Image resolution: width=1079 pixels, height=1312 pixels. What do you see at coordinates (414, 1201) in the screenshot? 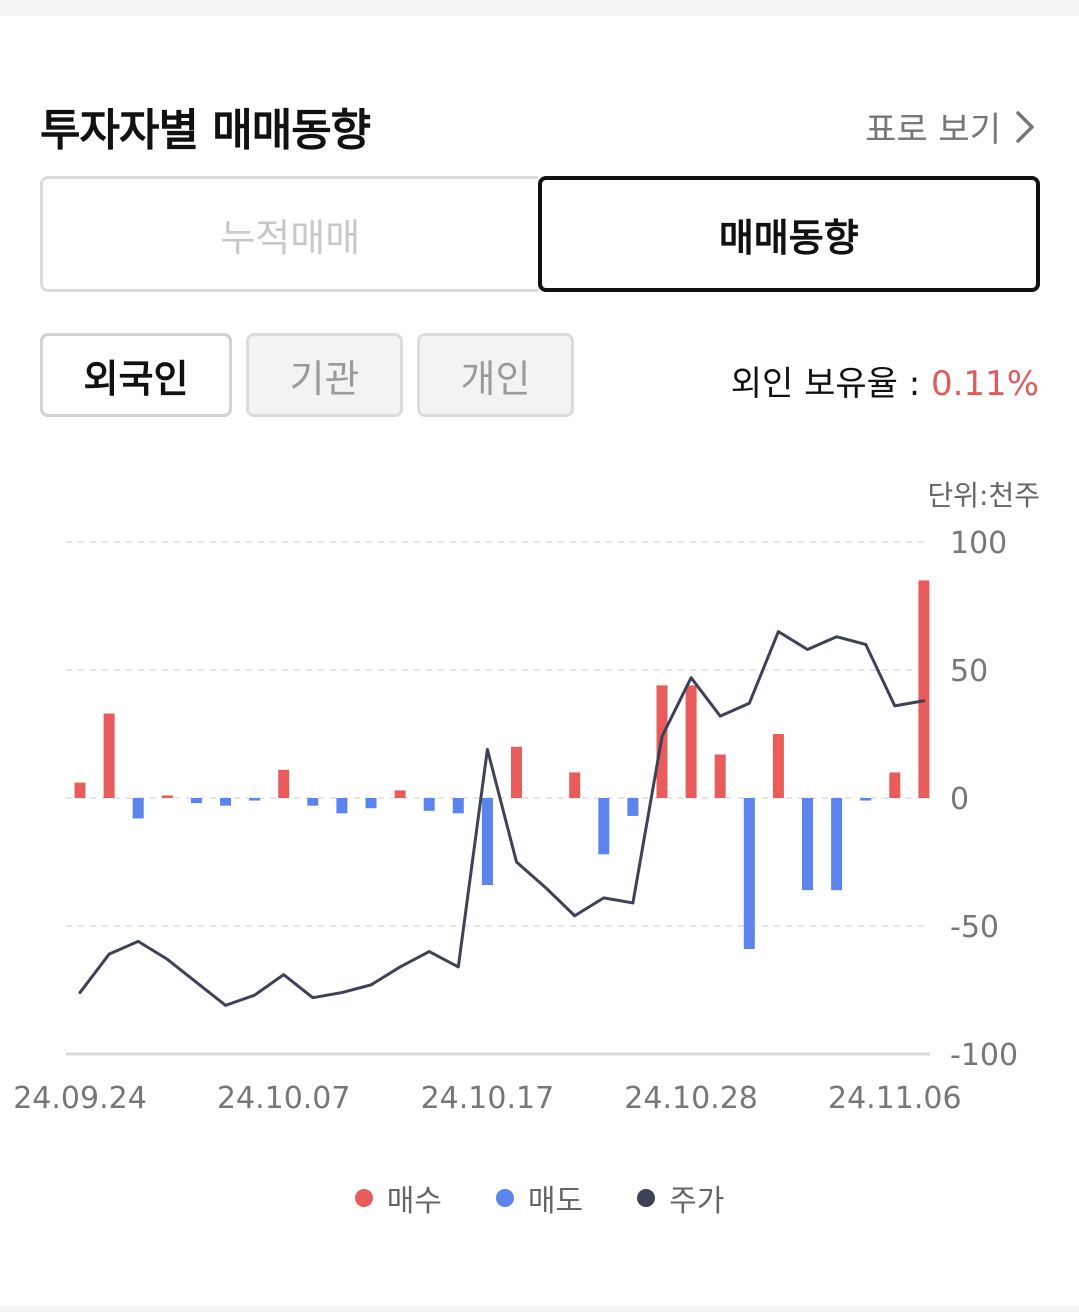
I see `legend-label-buy: 매수` at bounding box center [414, 1201].